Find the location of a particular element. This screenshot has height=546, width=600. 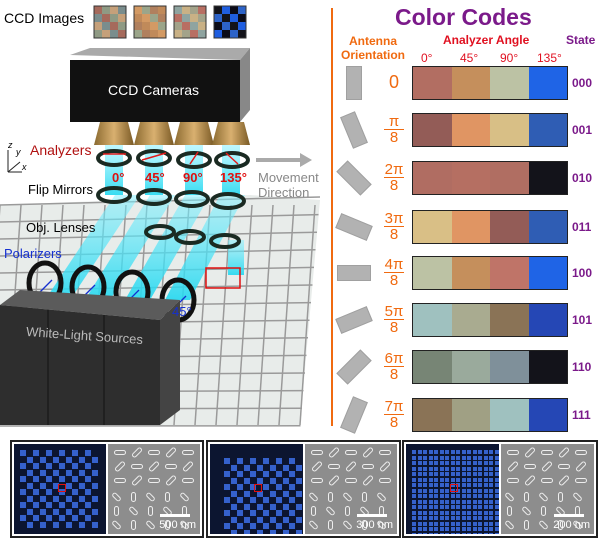

axes-icon is located at coordinates (14, 161).